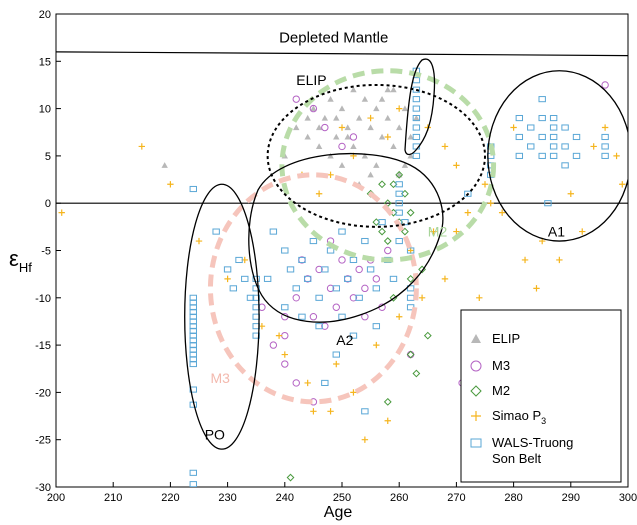  Describe the element at coordinates (311, 80) in the screenshot. I see `annotation-elip: ELIP` at that location.